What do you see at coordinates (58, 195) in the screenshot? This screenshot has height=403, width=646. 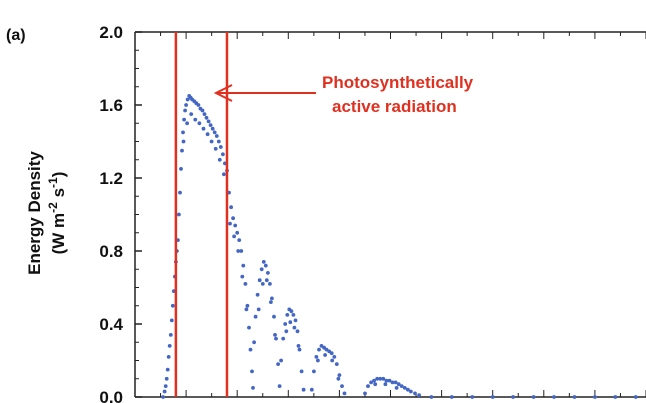 I see `y-unit-part-2: s` at bounding box center [58, 195].